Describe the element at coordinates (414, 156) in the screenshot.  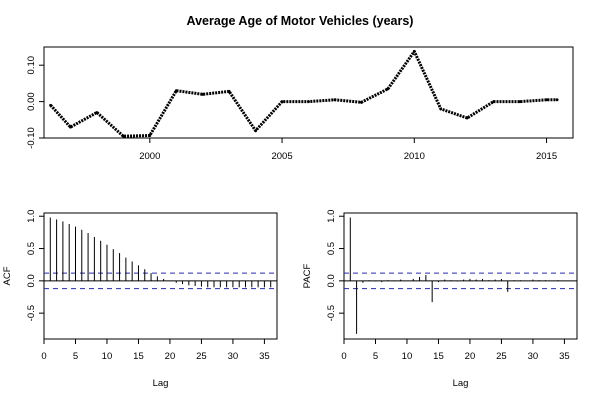
I see `x-tick-label: 2010` at that location.